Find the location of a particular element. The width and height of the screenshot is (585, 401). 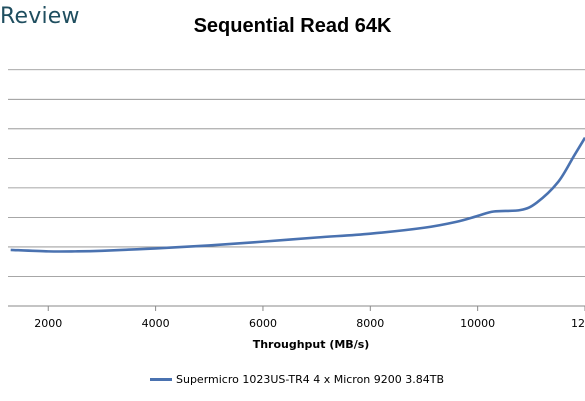

axes is located at coordinates (296, 308).